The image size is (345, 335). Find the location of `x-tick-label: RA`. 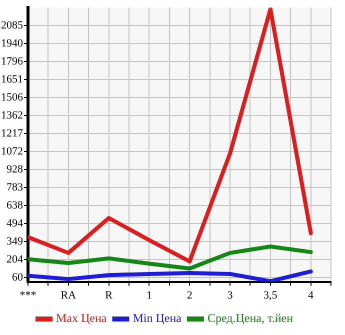

x-tick-label: RA is located at coordinates (68, 295).